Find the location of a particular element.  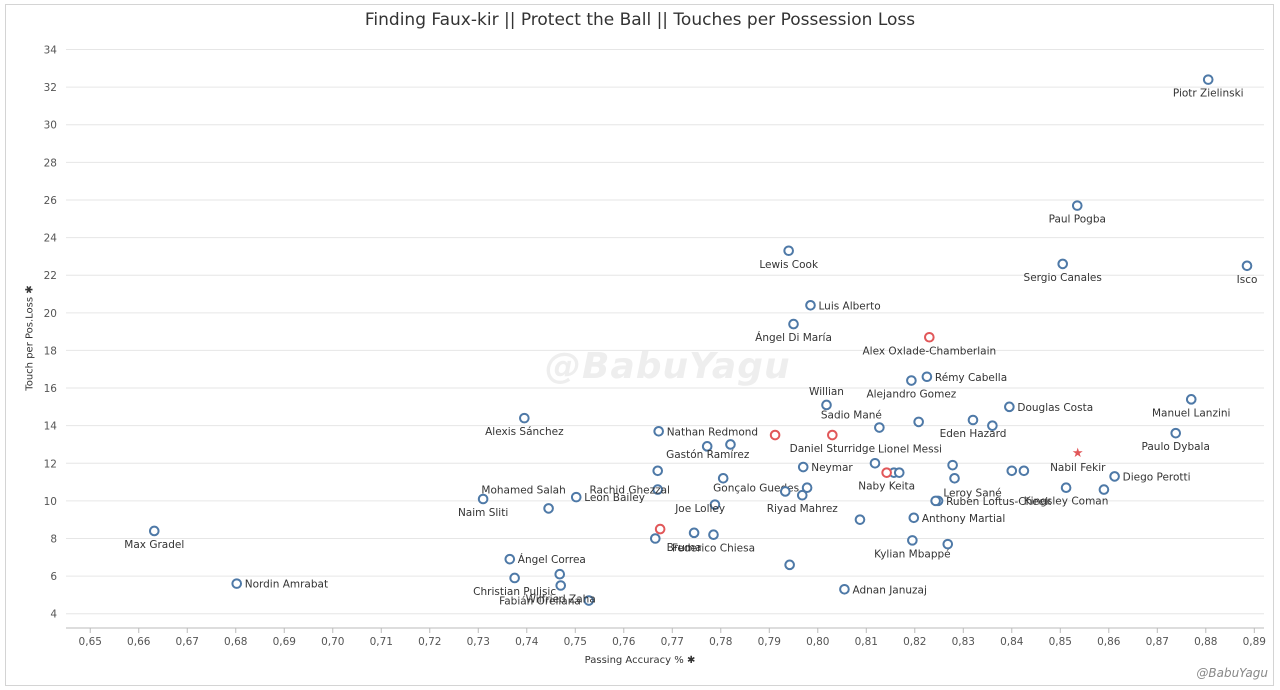

y-tick-label: 28 is located at coordinates (50, 163).